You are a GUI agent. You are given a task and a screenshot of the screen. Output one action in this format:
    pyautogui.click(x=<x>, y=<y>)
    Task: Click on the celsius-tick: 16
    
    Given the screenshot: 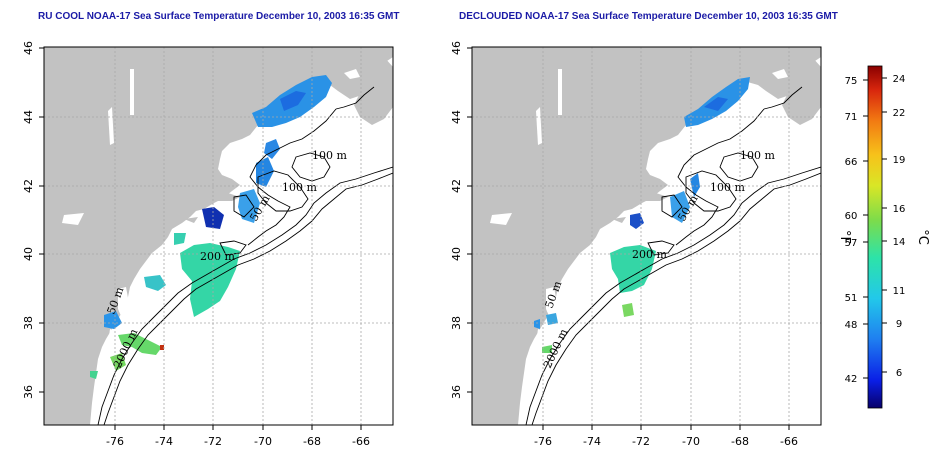 What is the action you would take?
    pyautogui.click(x=899, y=209)
    